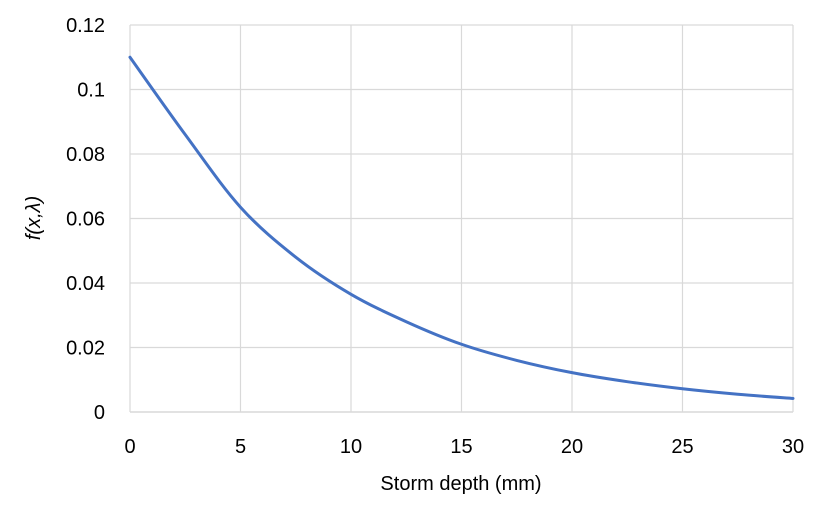 Image resolution: width=829 pixels, height=527 pixels. What do you see at coordinates (461, 447) in the screenshot?
I see `x-tick-label: 15` at bounding box center [461, 447].